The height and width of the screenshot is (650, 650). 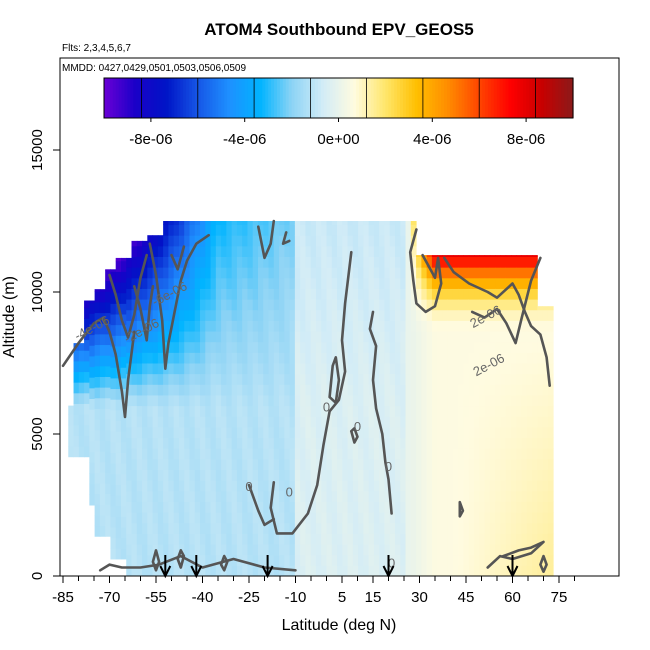 What do you see at coordinates (337, 133) in the screenshot?
I see `colorbar-labels: -8e-06 -4e-06 0e+00 4e-06 8e-06` at bounding box center [337, 133].